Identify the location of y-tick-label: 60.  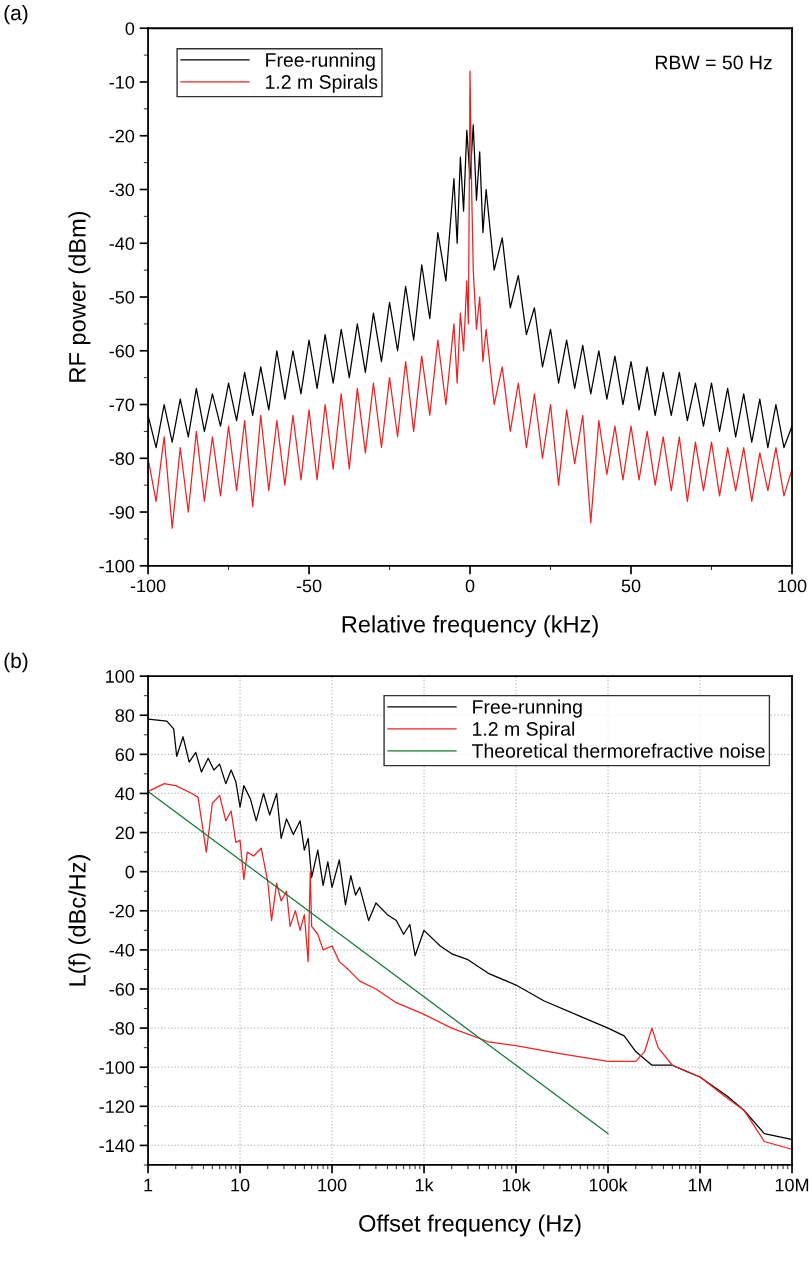
(125, 755).